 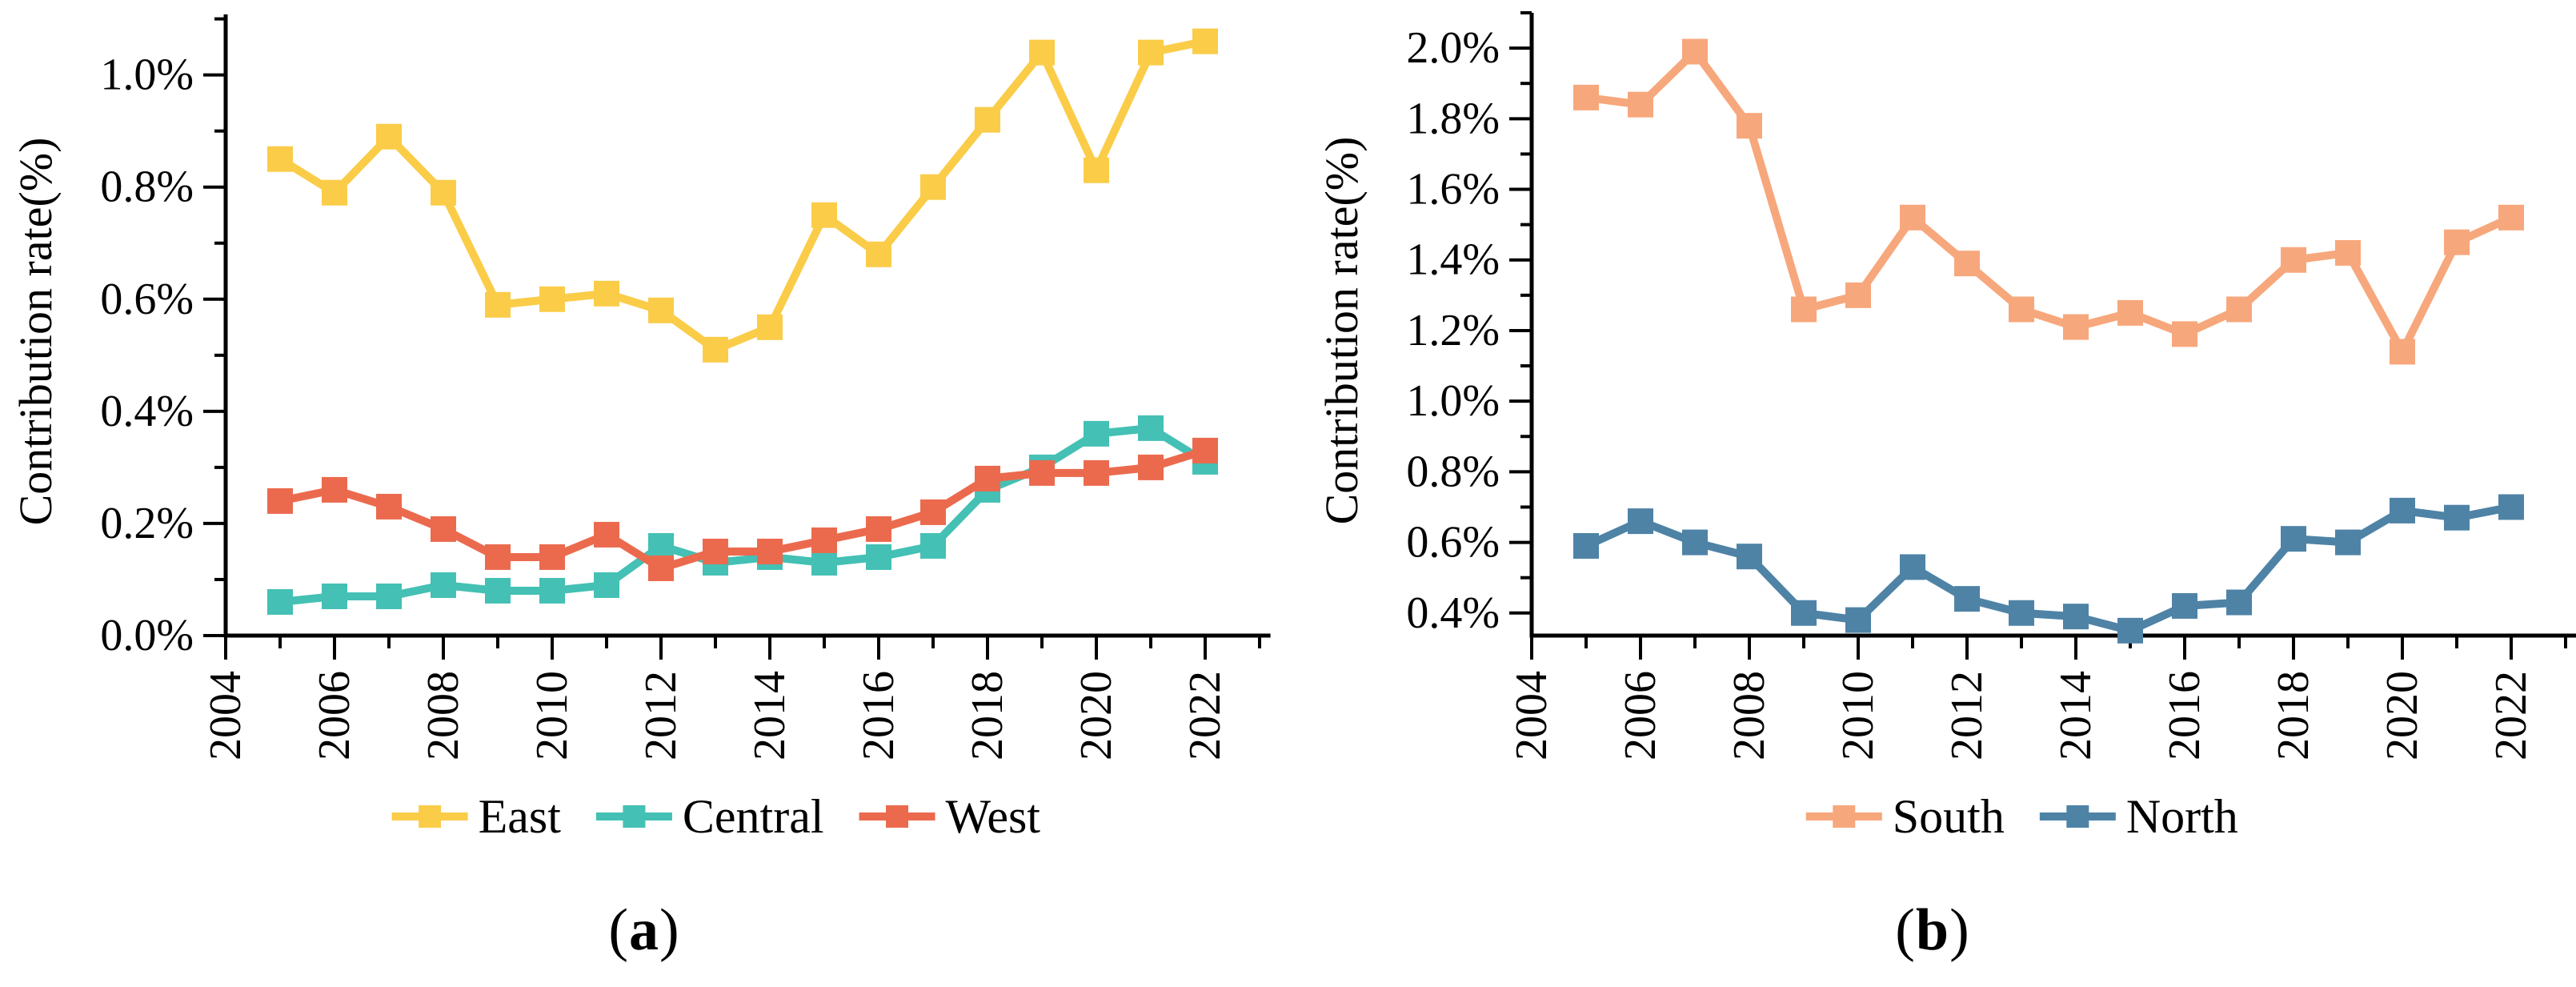 I want to click on legend-item-south: South, so click(x=1905, y=816).